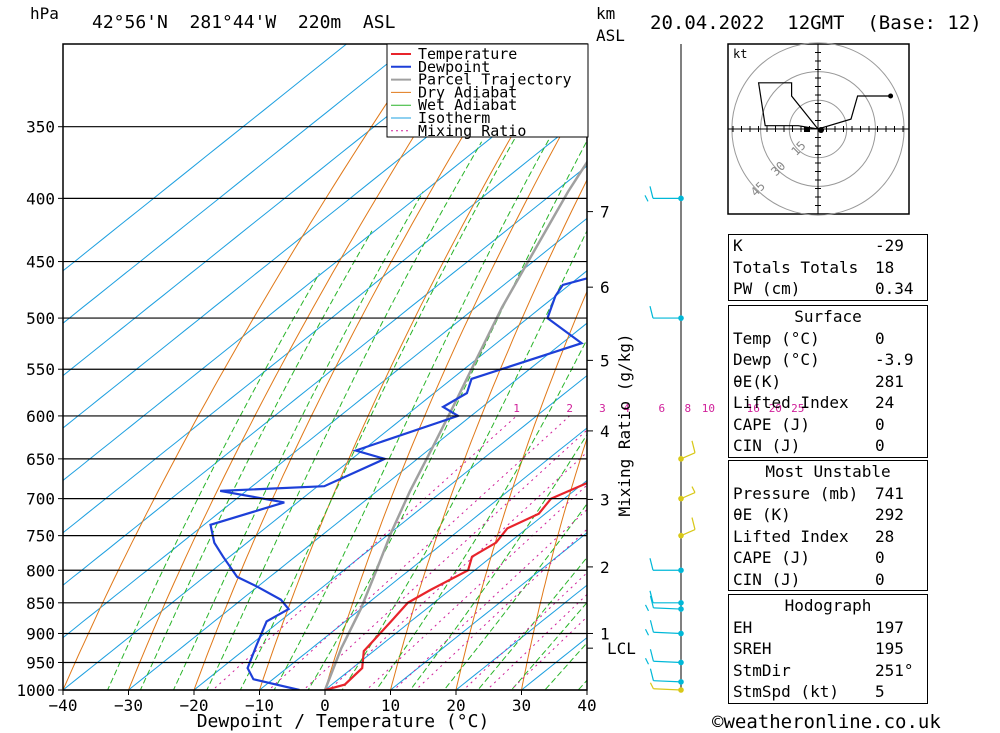 This screenshot has height=733, width=1000. Describe the element at coordinates (891, 96) in the screenshot. I see `hodograph-end-dot` at that location.